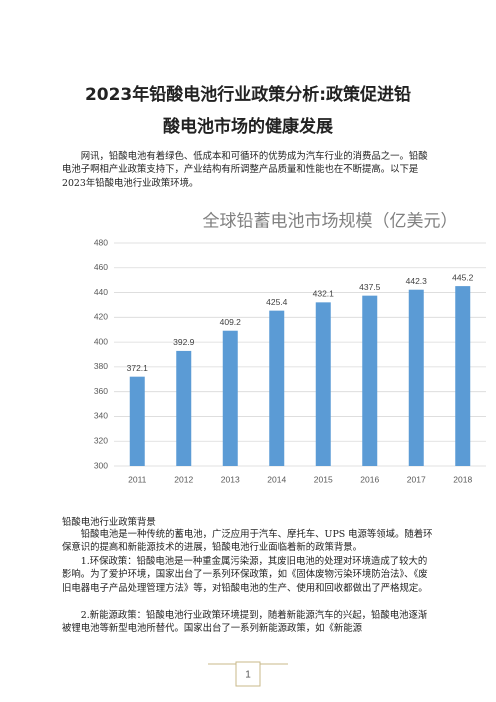 This screenshot has width=496, height=702. Describe the element at coordinates (184, 342) in the screenshot. I see `value-label: 392.9` at that location.